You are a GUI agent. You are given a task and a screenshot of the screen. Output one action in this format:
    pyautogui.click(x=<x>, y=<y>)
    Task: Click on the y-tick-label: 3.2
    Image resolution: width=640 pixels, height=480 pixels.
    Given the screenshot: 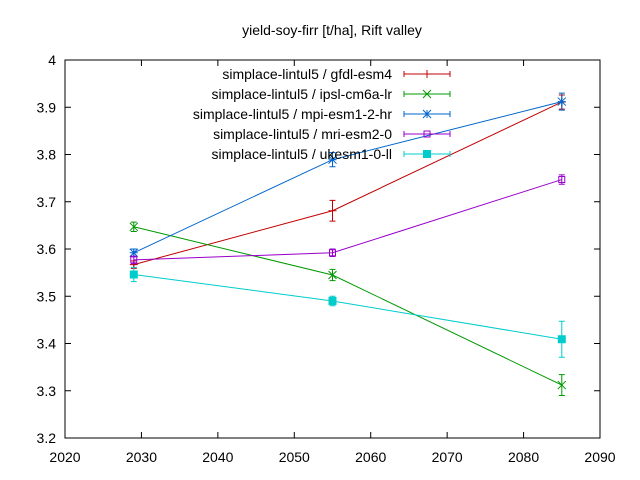 What is the action you would take?
    pyautogui.click(x=47, y=438)
    